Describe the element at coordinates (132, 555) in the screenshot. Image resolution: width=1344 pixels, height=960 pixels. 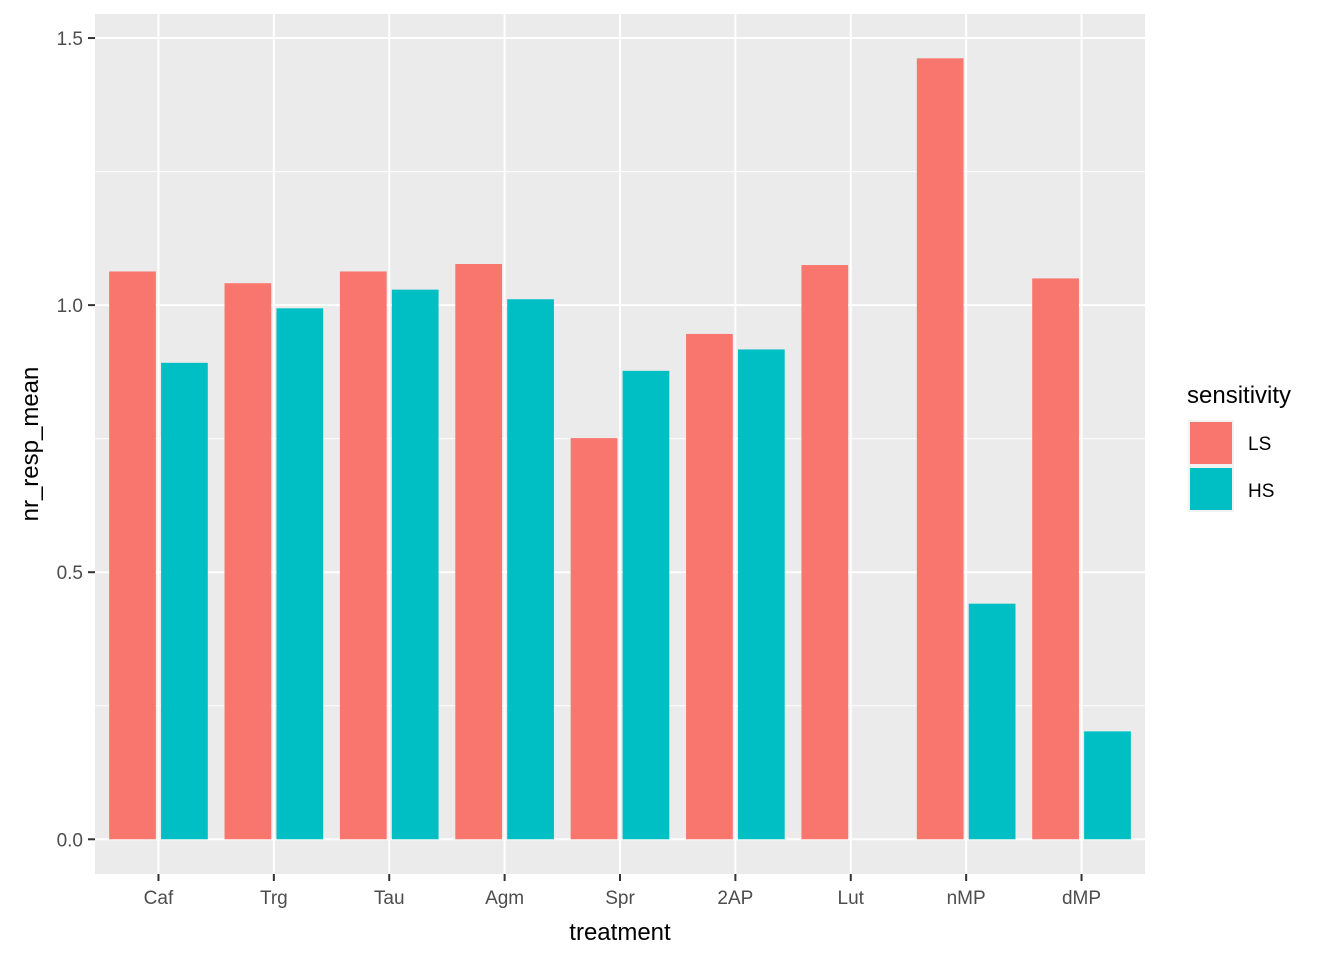
I see `bar-ls-caf` at that location.